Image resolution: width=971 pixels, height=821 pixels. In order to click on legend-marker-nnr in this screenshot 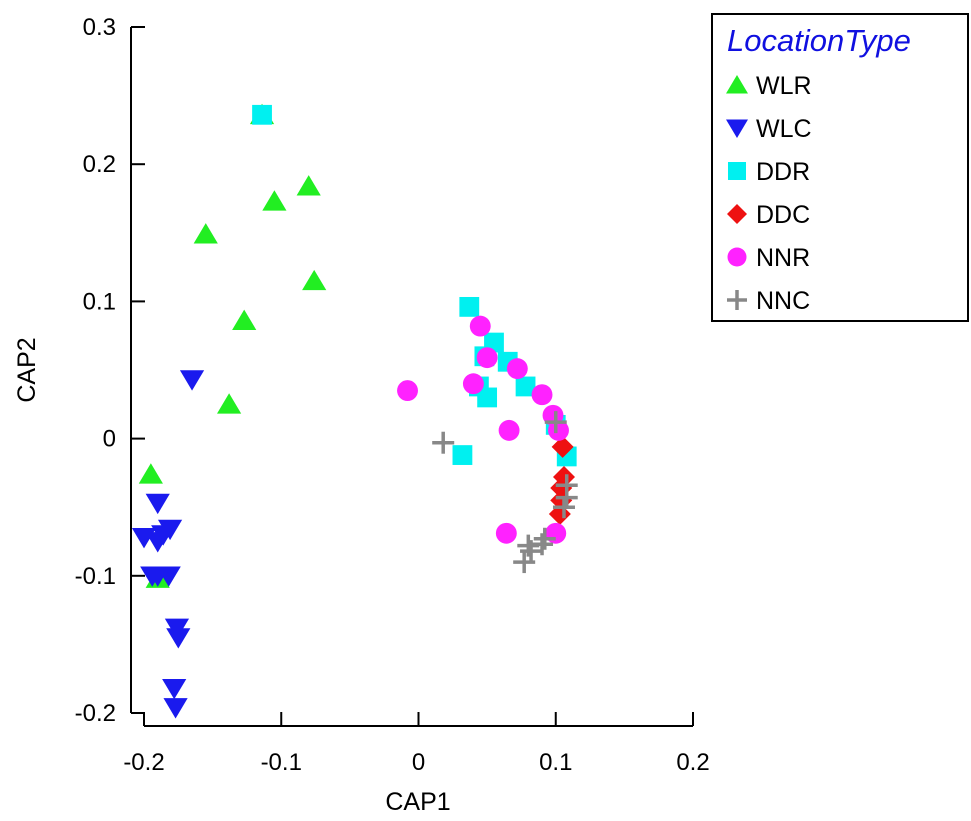, I will do `click(737, 257)`.